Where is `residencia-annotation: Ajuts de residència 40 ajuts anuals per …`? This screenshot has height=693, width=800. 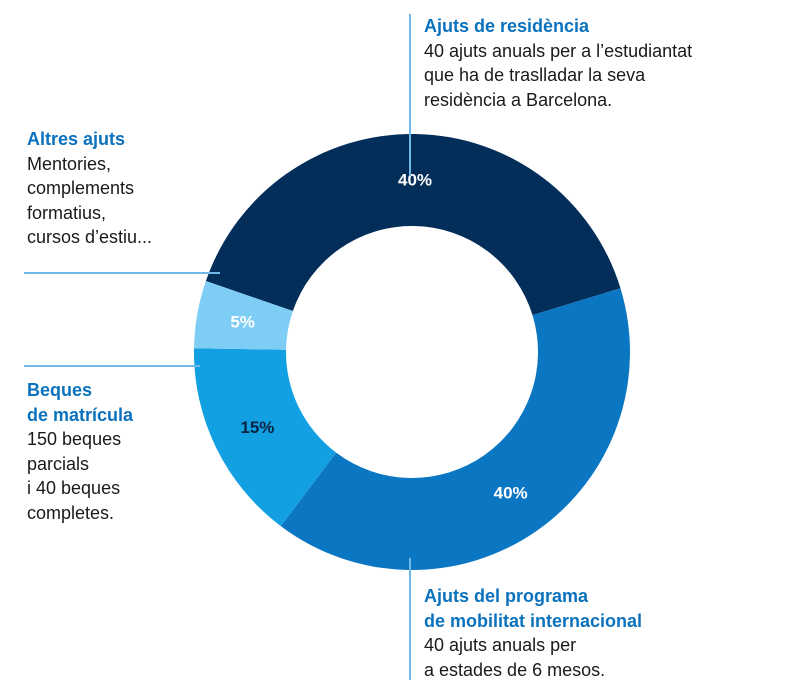
residencia-annotation: Ajuts de residència 40 ajuts anuals per … is located at coordinates (558, 63).